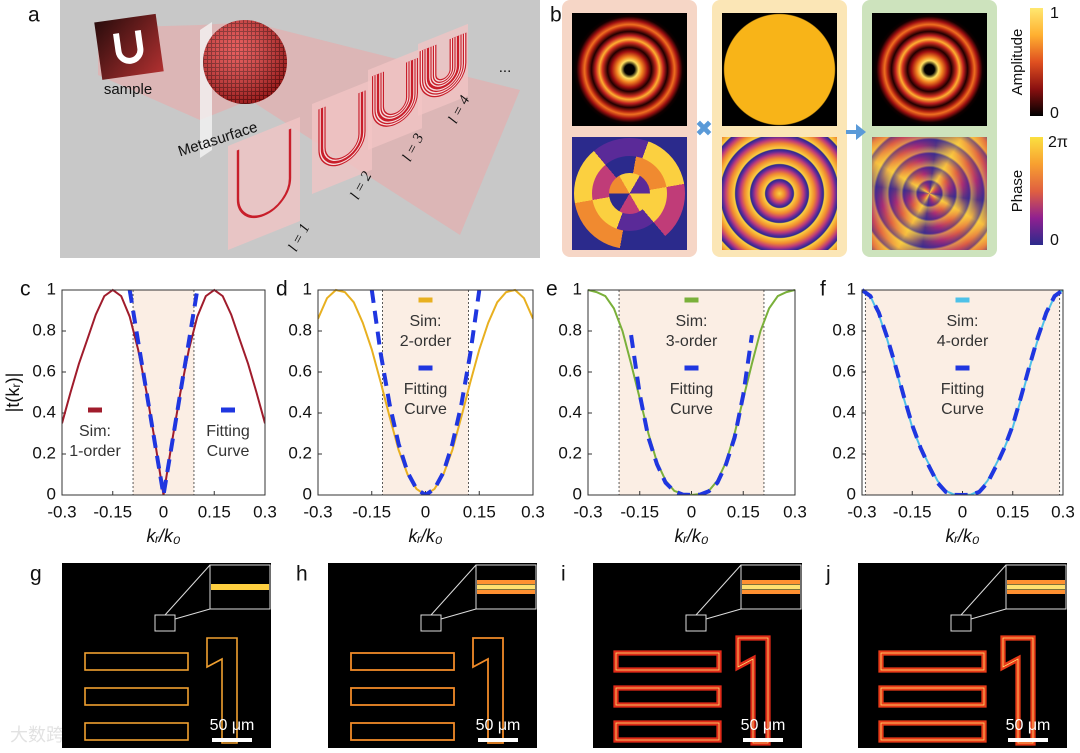 The width and height of the screenshot is (1080, 753). What do you see at coordinates (426, 331) in the screenshot?
I see `legend-label: Sim: 2-order` at bounding box center [426, 331].